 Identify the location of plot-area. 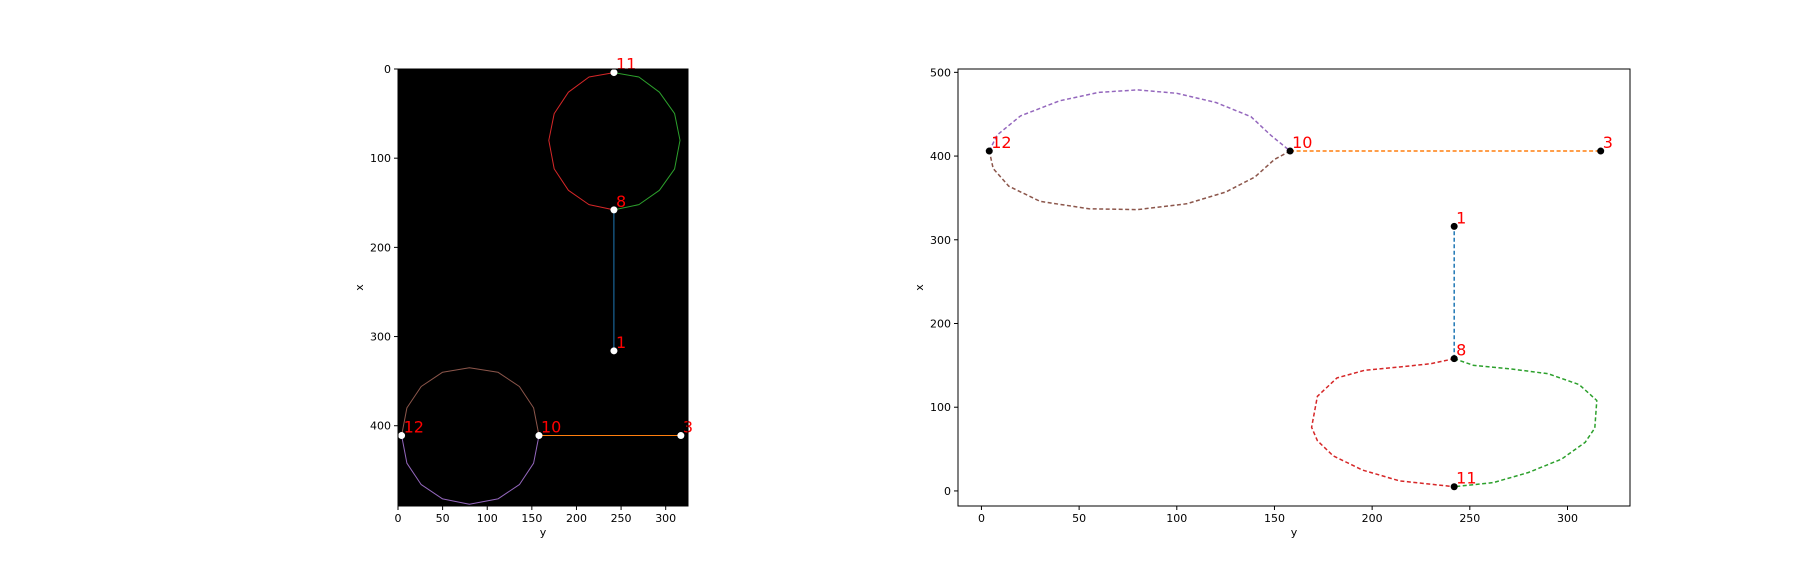
(543, 287).